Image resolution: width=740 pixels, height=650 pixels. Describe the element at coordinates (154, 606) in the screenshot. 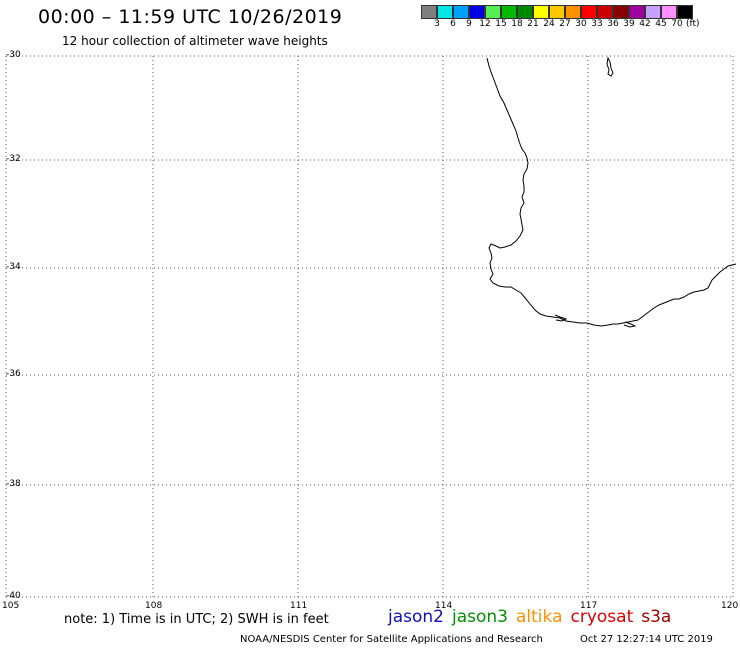

I see `lon-label-108: 108` at that location.